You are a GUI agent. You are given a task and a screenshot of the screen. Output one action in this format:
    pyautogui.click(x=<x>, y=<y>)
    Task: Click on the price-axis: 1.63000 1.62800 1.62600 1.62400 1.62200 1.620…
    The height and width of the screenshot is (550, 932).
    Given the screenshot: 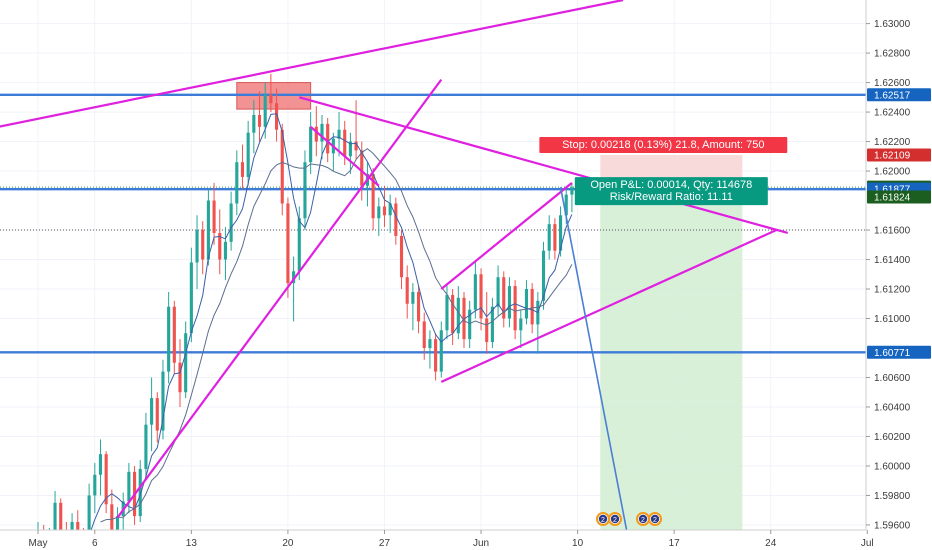 What is the action you would take?
    pyautogui.click(x=898, y=275)
    